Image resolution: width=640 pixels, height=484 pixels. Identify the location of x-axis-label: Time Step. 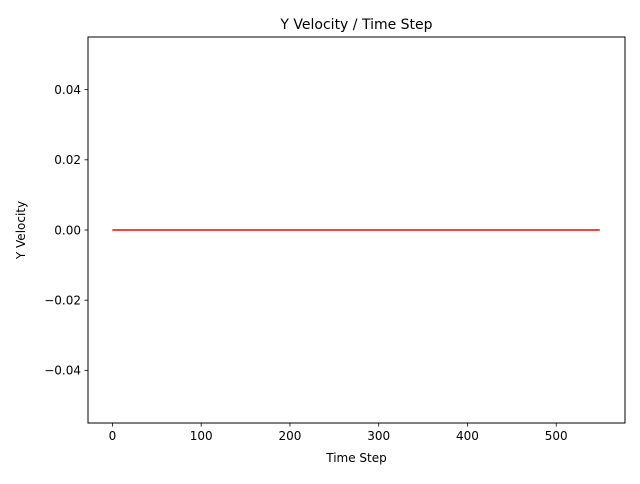
(356, 458).